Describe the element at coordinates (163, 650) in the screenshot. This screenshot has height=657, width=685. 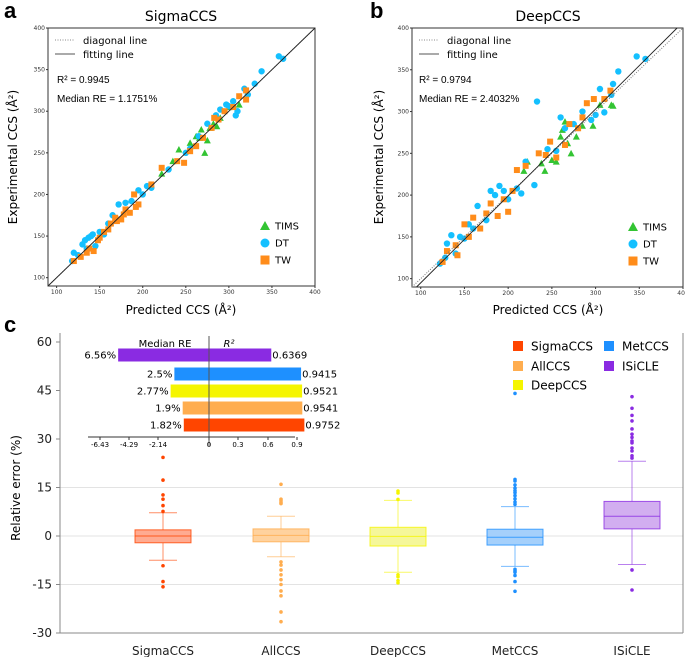
I see `x-tick-label: SigmaCCS` at that location.